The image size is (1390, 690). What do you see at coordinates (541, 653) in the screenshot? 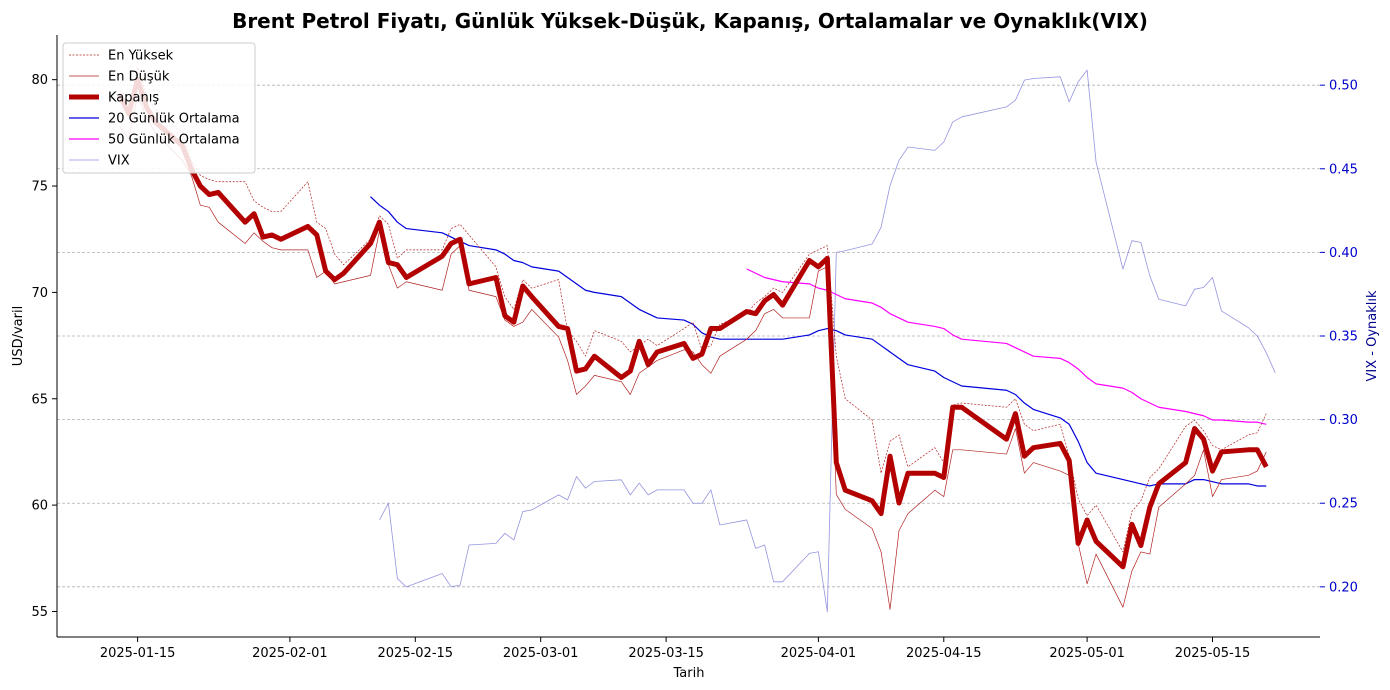
I see `x-tick-label-3: 2025-03-01` at bounding box center [541, 653].